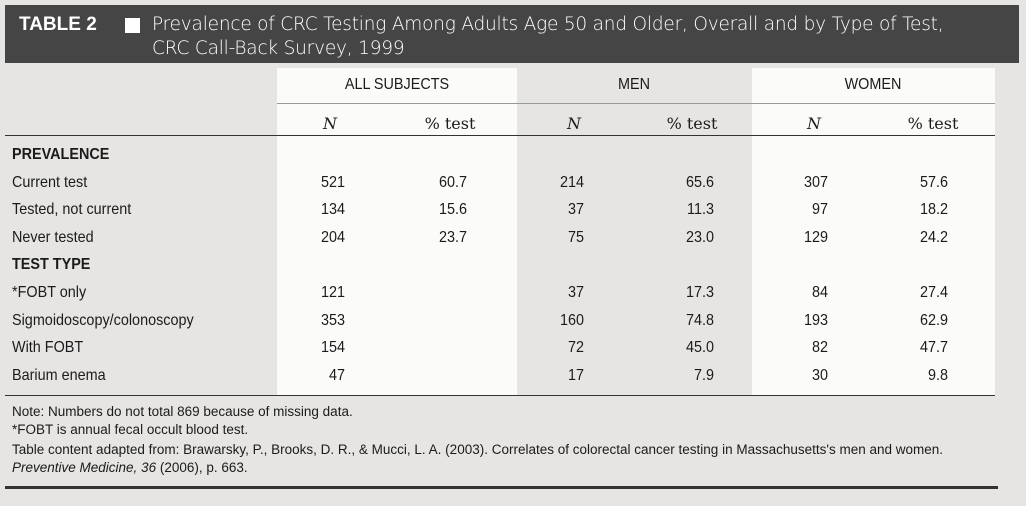  What do you see at coordinates (571, 320) in the screenshot?
I see `cell-value: 160` at bounding box center [571, 320].